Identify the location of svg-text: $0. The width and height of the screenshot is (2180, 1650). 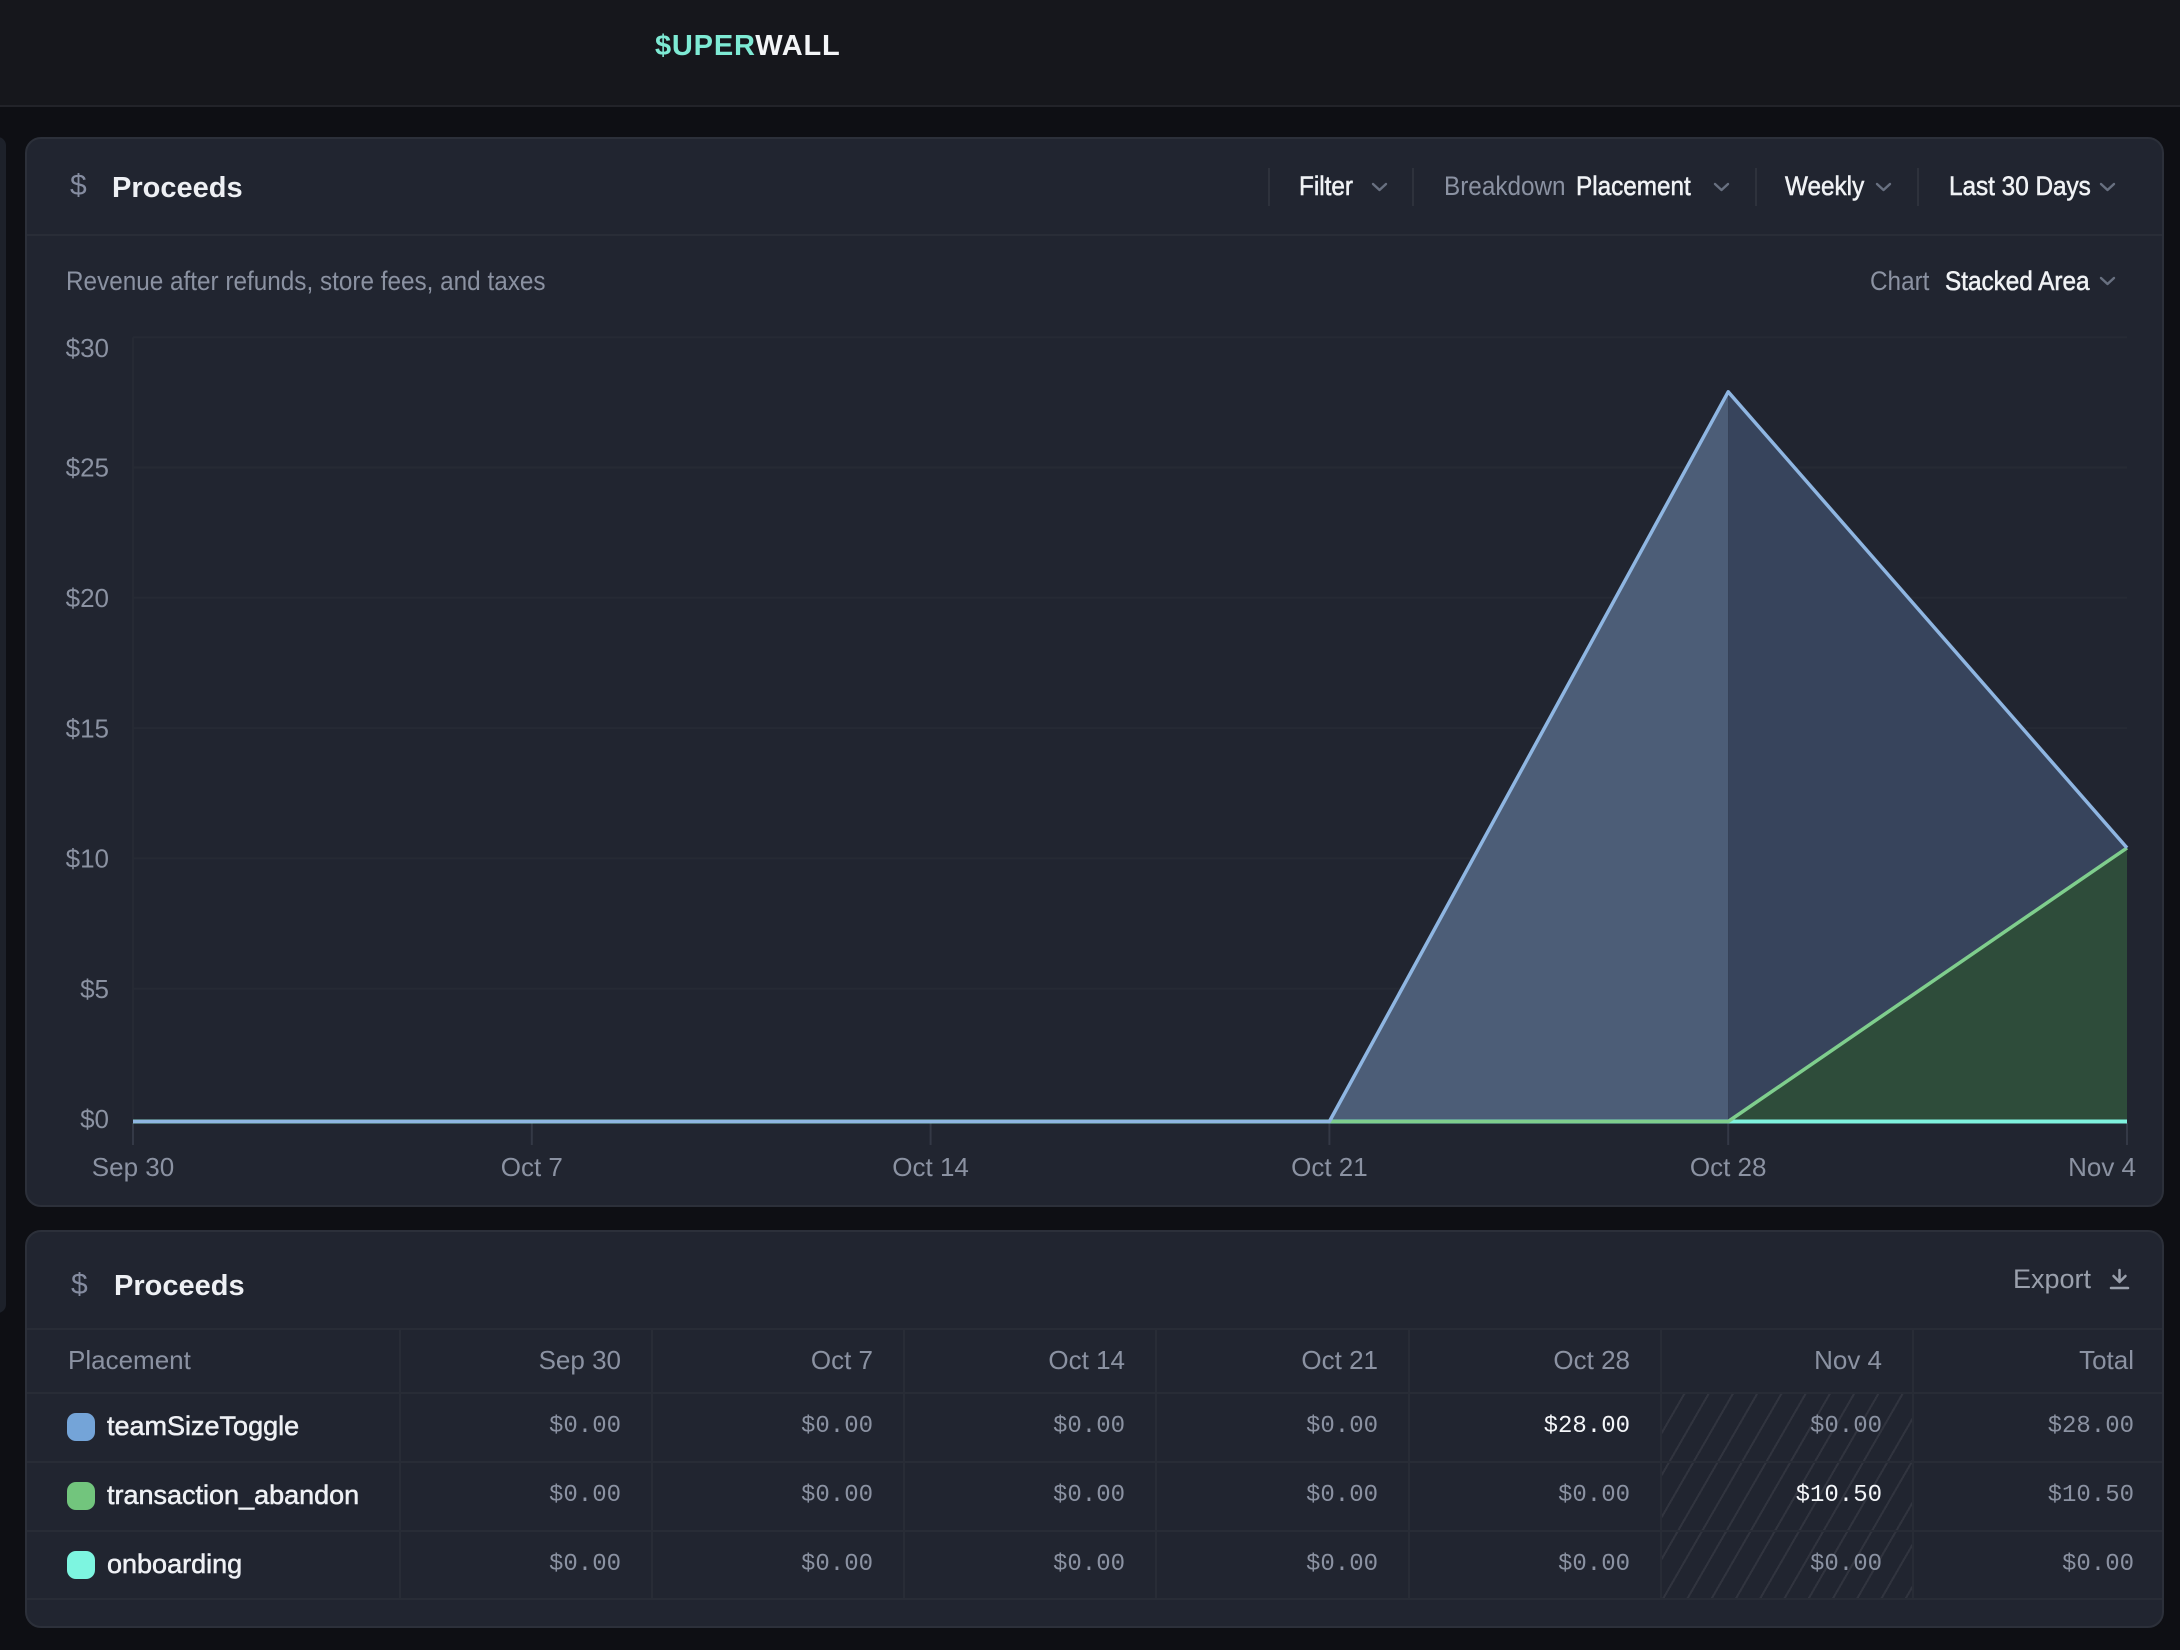
(94, 1119).